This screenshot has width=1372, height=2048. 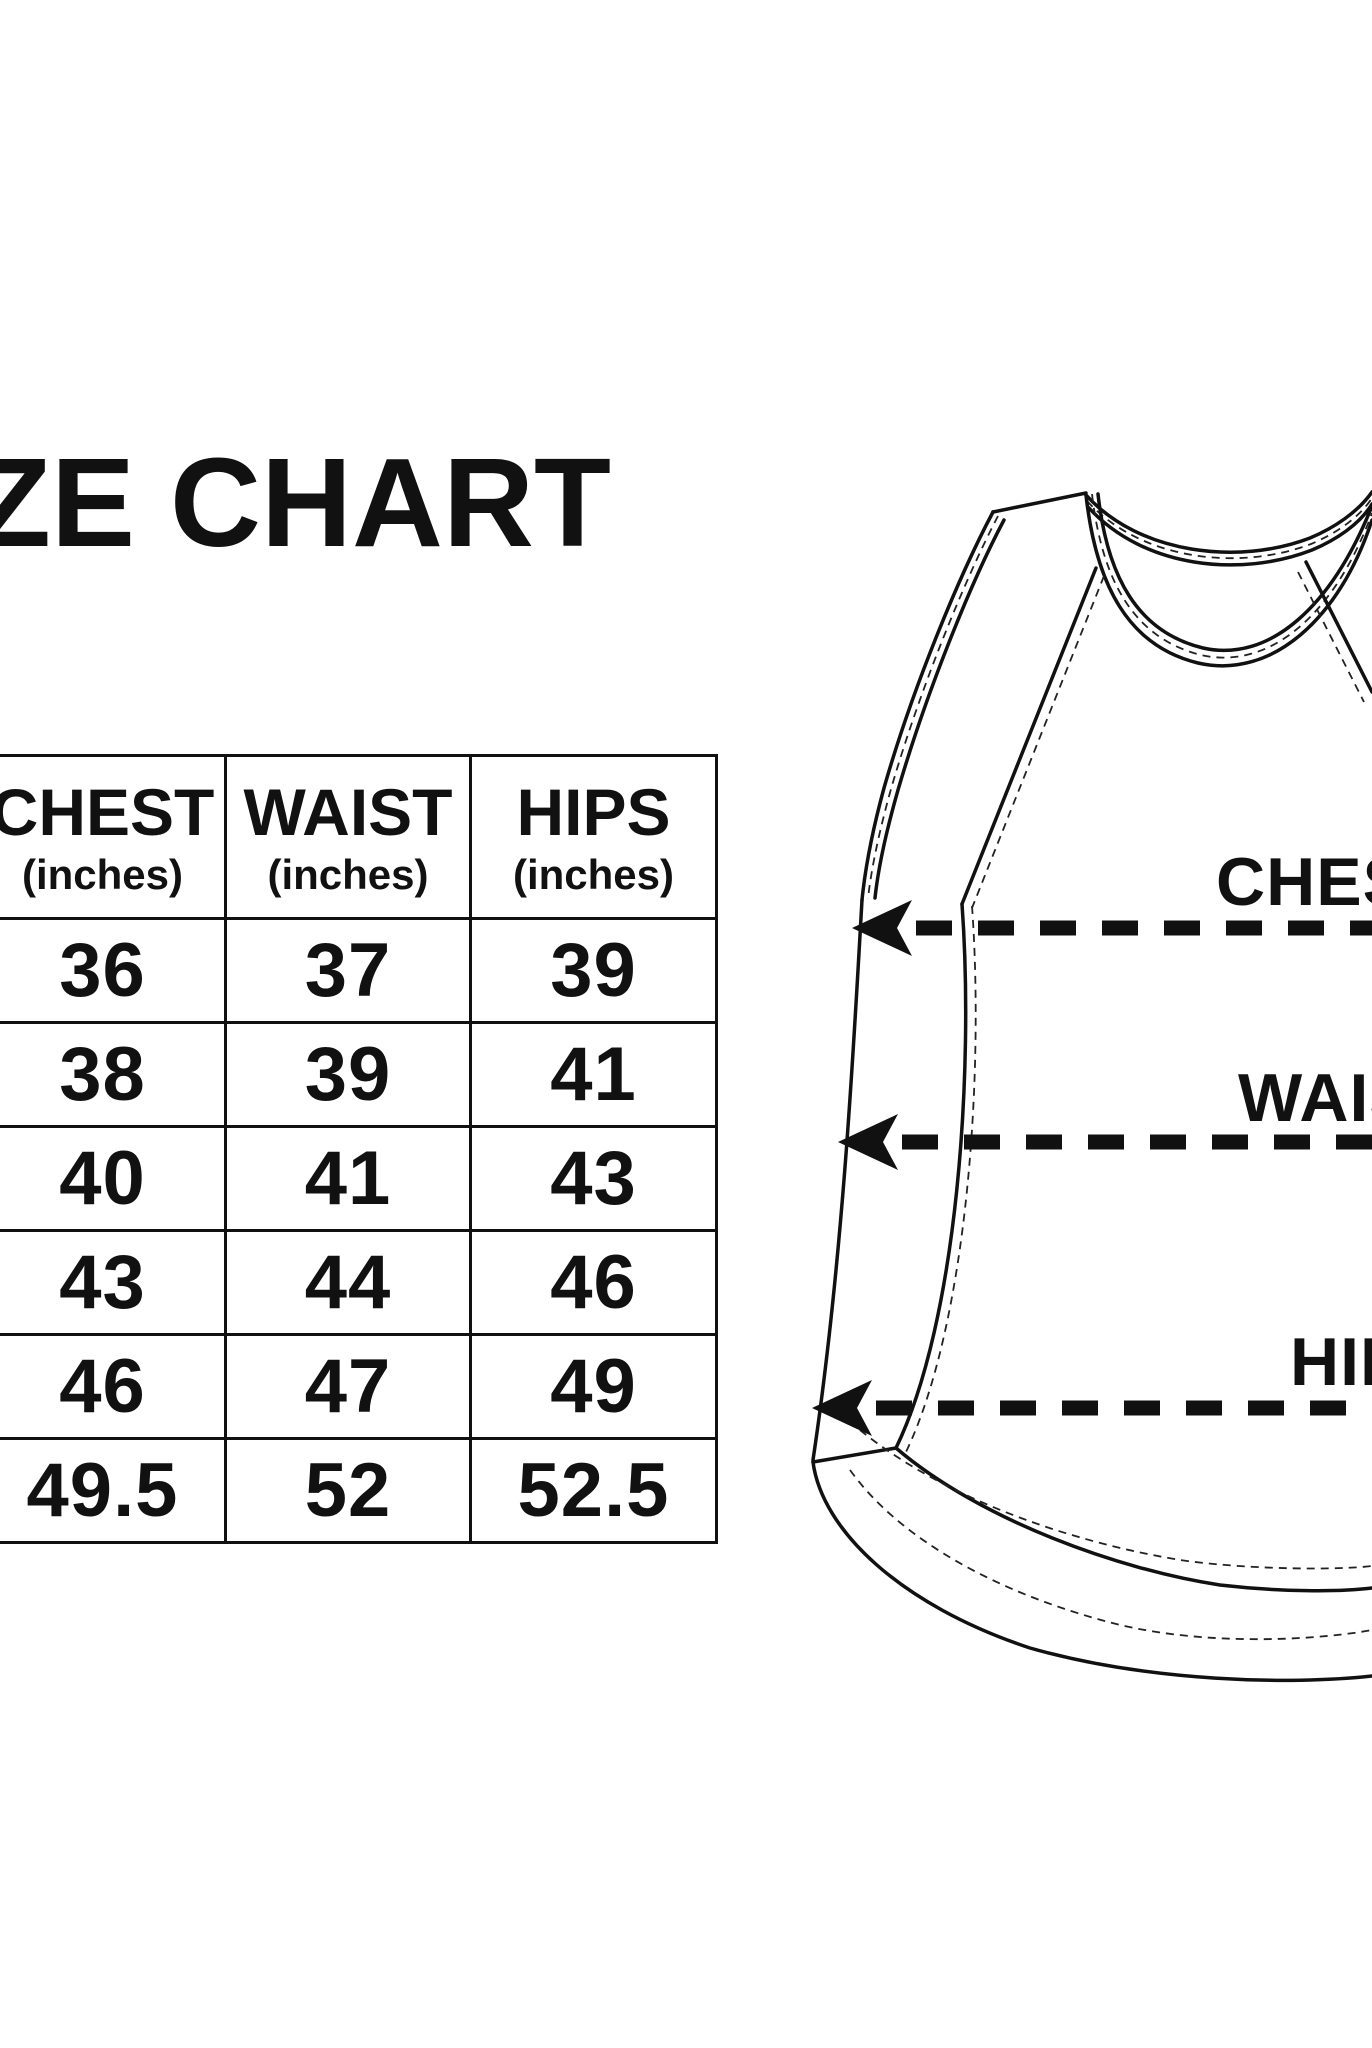 I want to click on shoulder-strap, so click(x=1039, y=502).